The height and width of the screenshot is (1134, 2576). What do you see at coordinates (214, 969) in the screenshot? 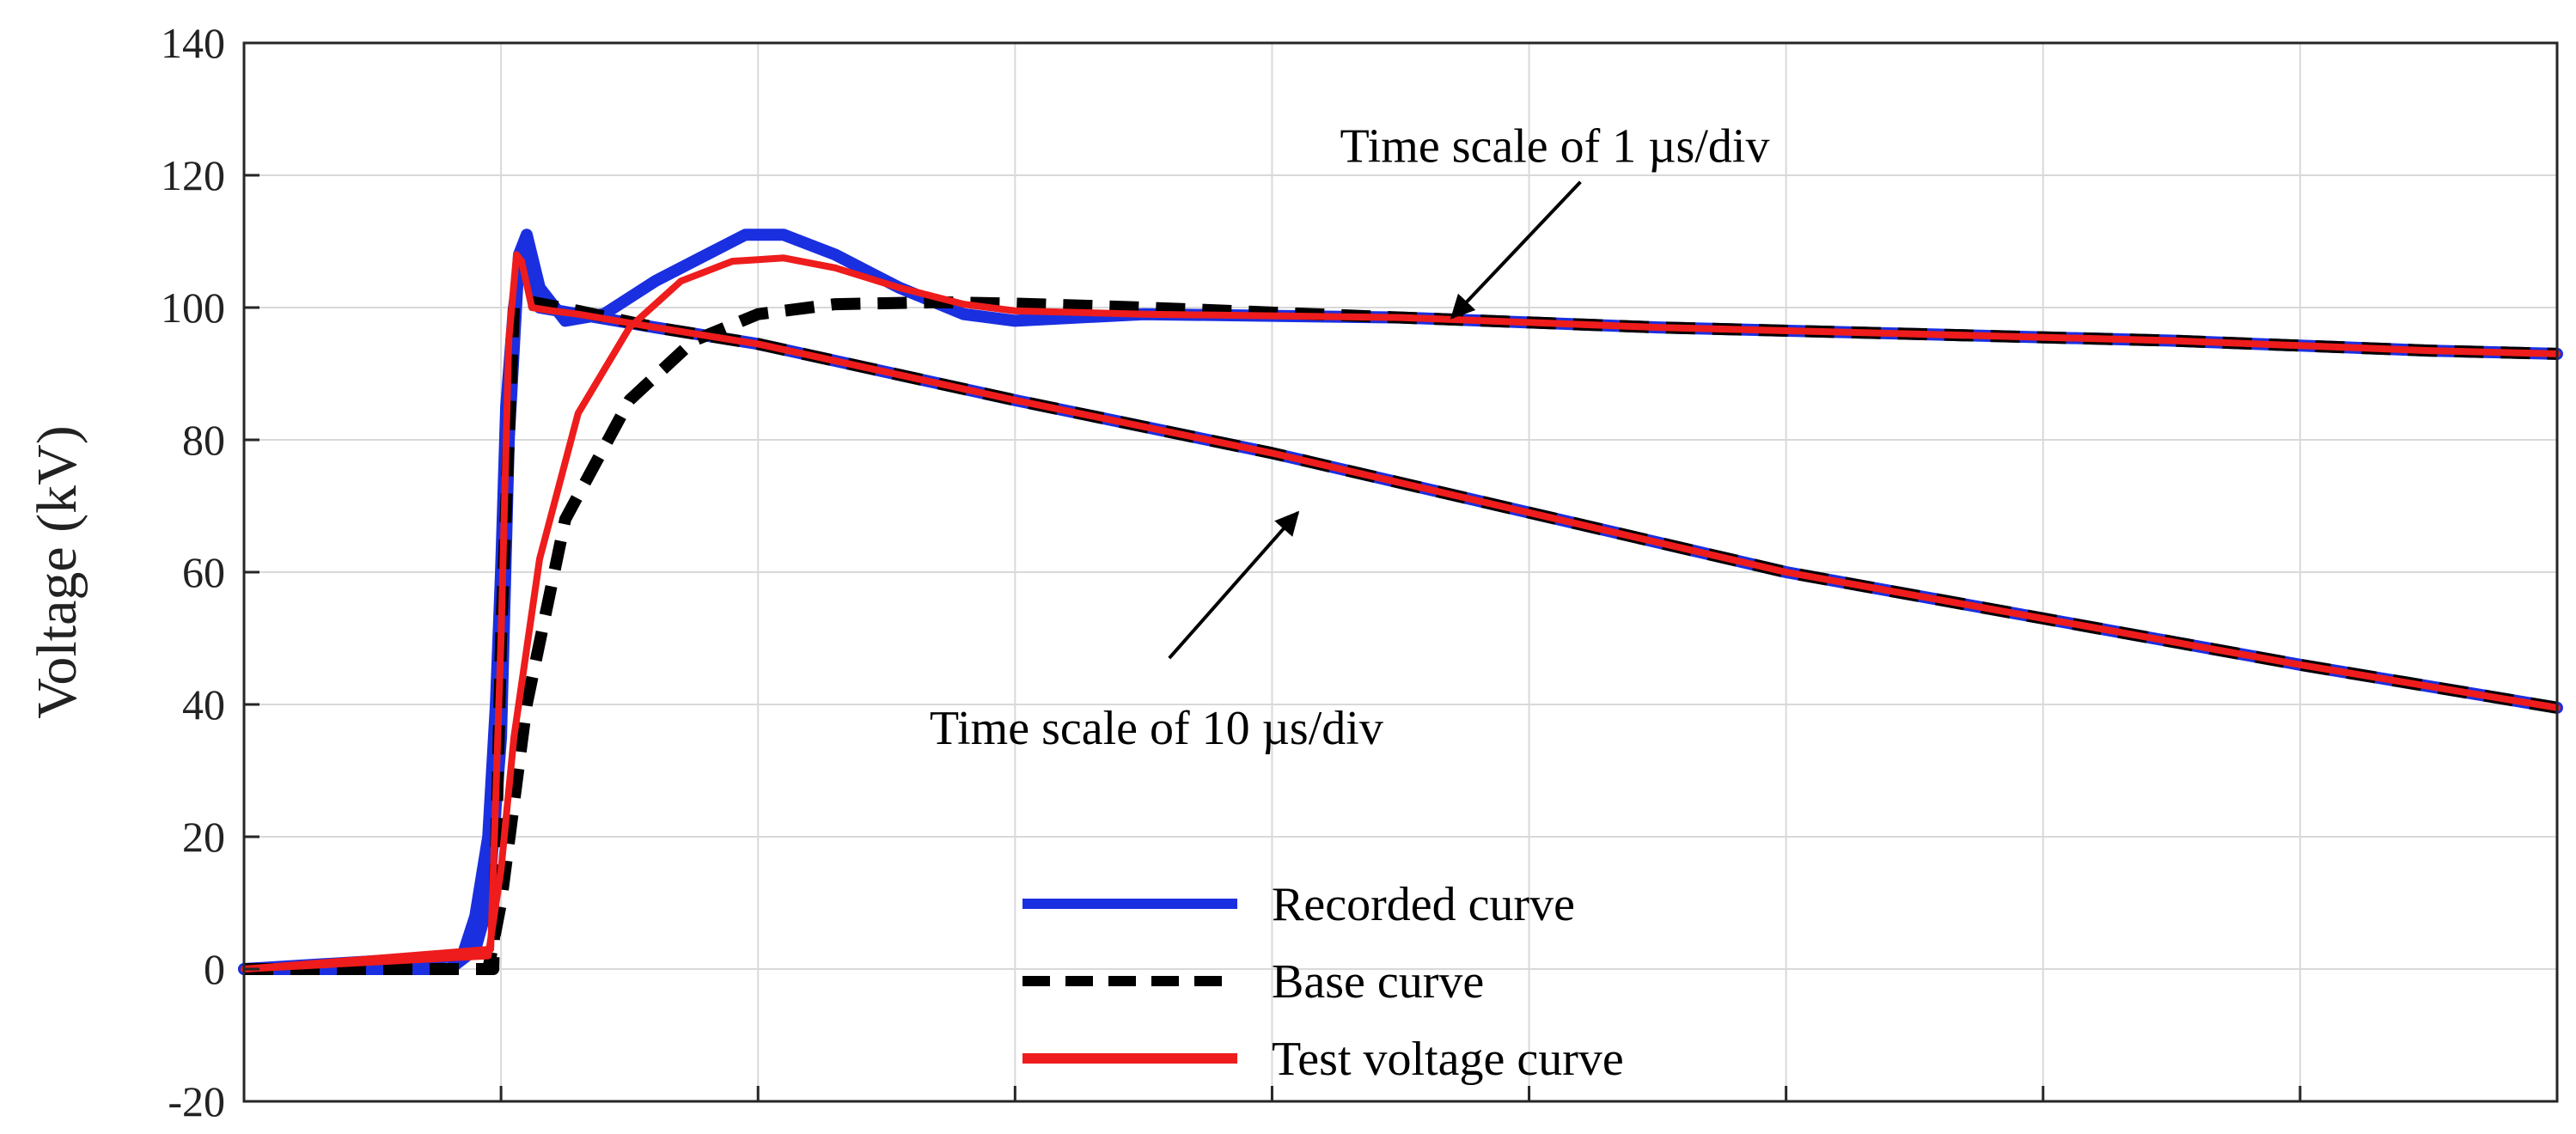
I see `y-tick-label: 0` at bounding box center [214, 969].